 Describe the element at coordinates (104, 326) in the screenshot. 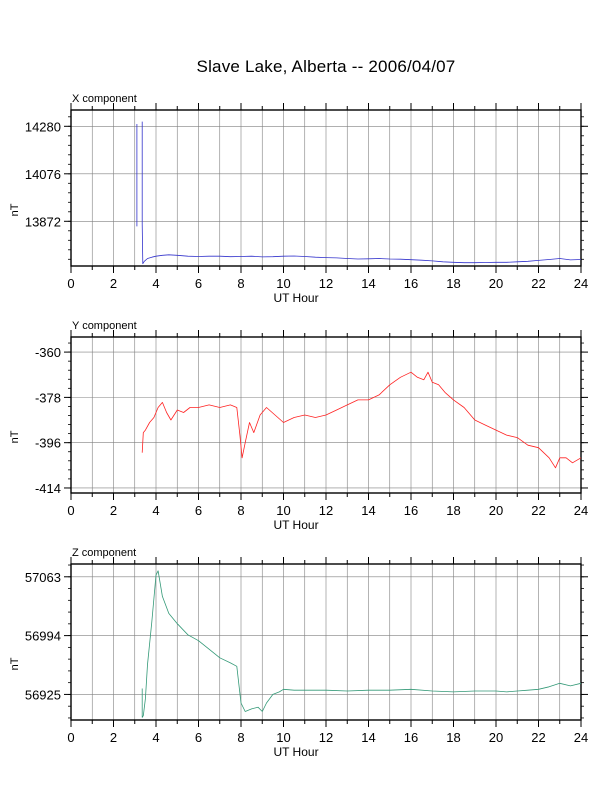

I see `component-label: Y component` at that location.